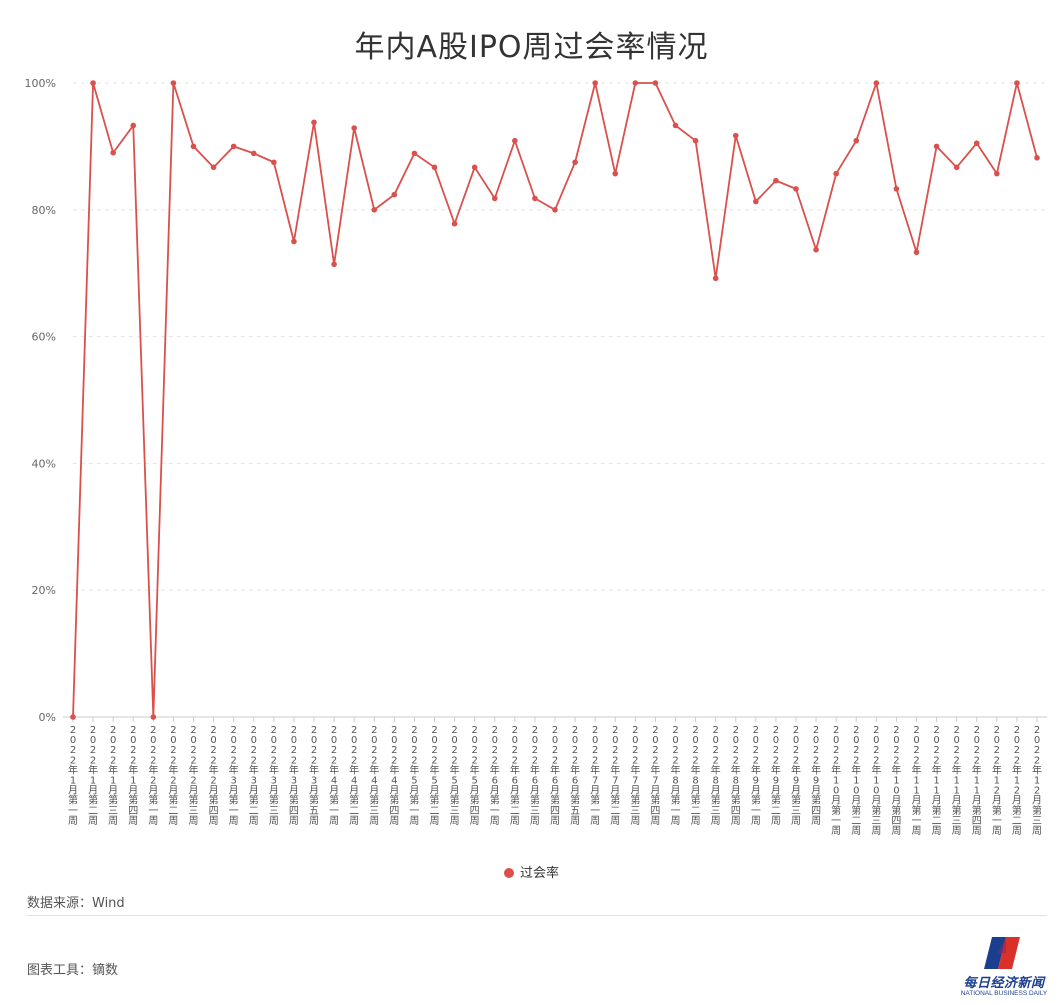  What do you see at coordinates (435, 776) in the screenshot?
I see `x-tick-label: 2 0 2 2 年 5 月第二周` at bounding box center [435, 776].